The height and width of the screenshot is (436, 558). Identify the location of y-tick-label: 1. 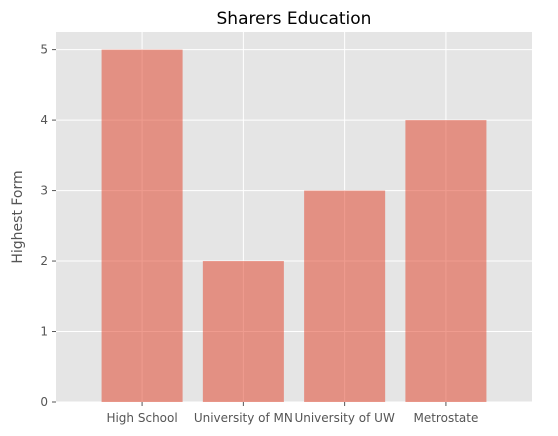
(44, 332).